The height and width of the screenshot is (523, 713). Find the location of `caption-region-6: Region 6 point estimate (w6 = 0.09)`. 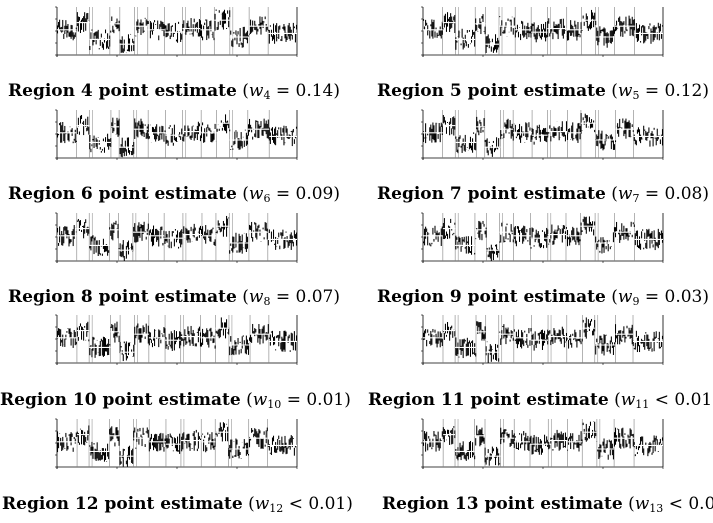

caption-region-6: Region 6 point estimate (w6 = 0.09) is located at coordinates (174, 194).